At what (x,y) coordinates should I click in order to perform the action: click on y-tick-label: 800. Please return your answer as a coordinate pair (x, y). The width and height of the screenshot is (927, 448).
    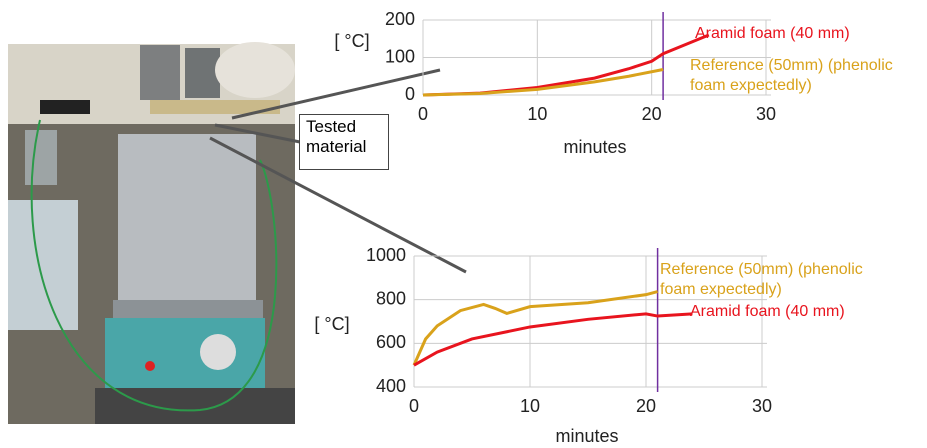
    Looking at the image, I should click on (391, 298).